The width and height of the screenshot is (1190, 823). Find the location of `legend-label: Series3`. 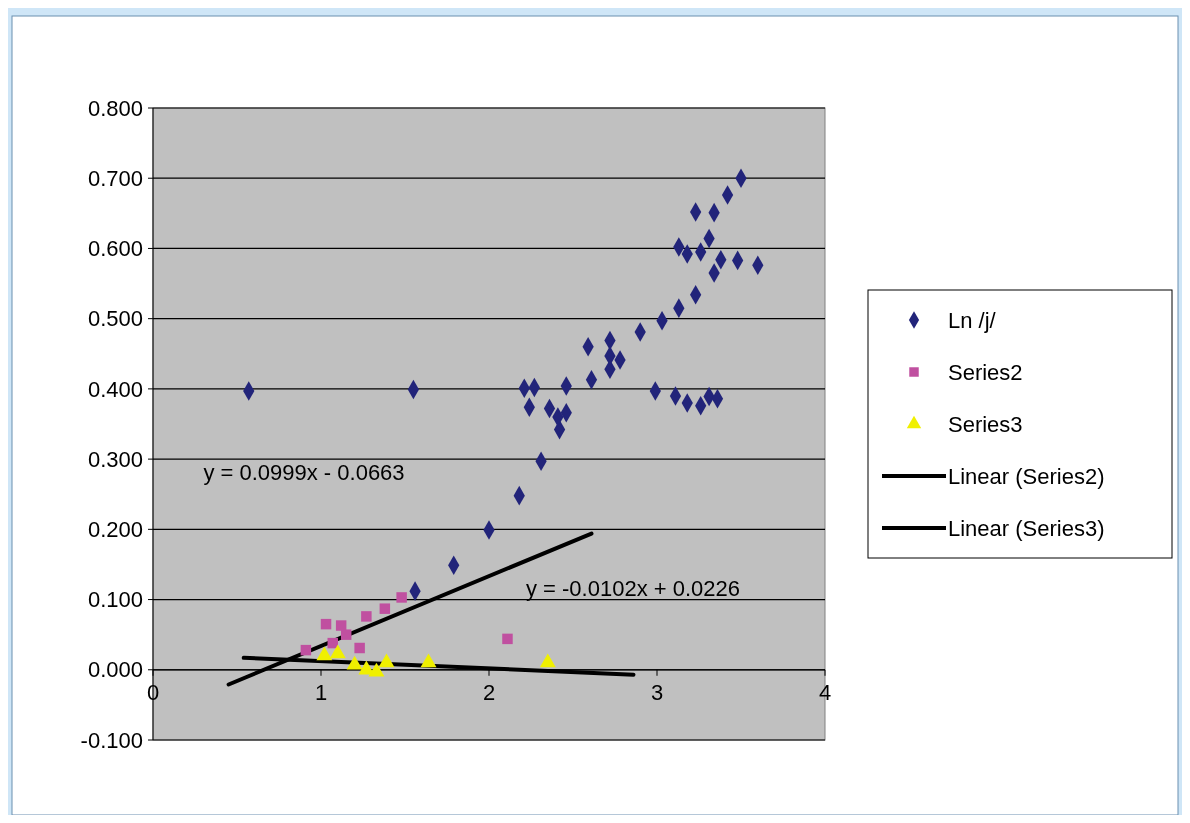

legend-label: Series3 is located at coordinates (985, 424).